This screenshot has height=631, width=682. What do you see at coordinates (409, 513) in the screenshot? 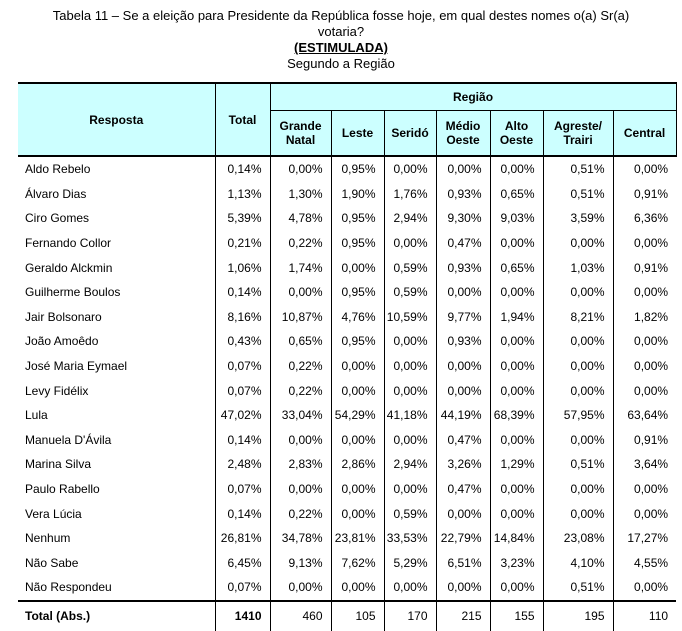
I see `value-cell: 0,59%` at bounding box center [409, 513].